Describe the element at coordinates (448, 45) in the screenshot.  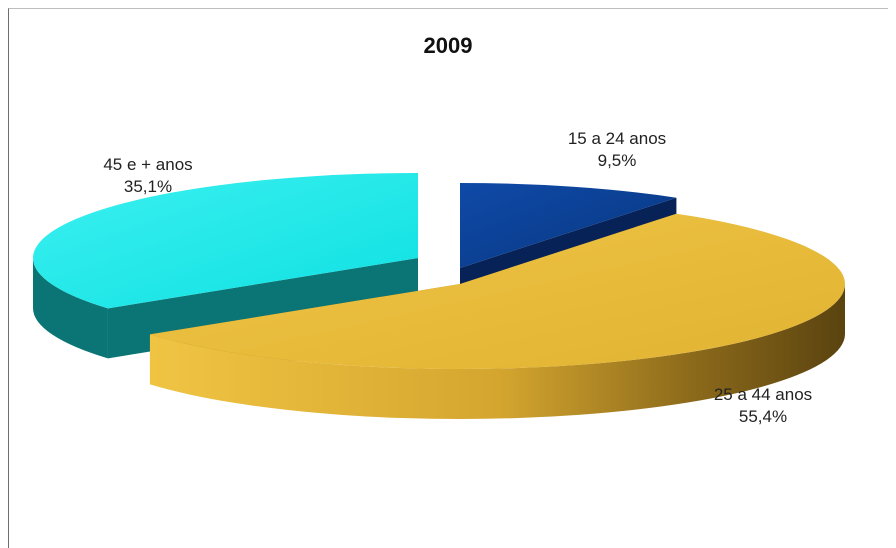
I see `chart-title: 2009` at that location.